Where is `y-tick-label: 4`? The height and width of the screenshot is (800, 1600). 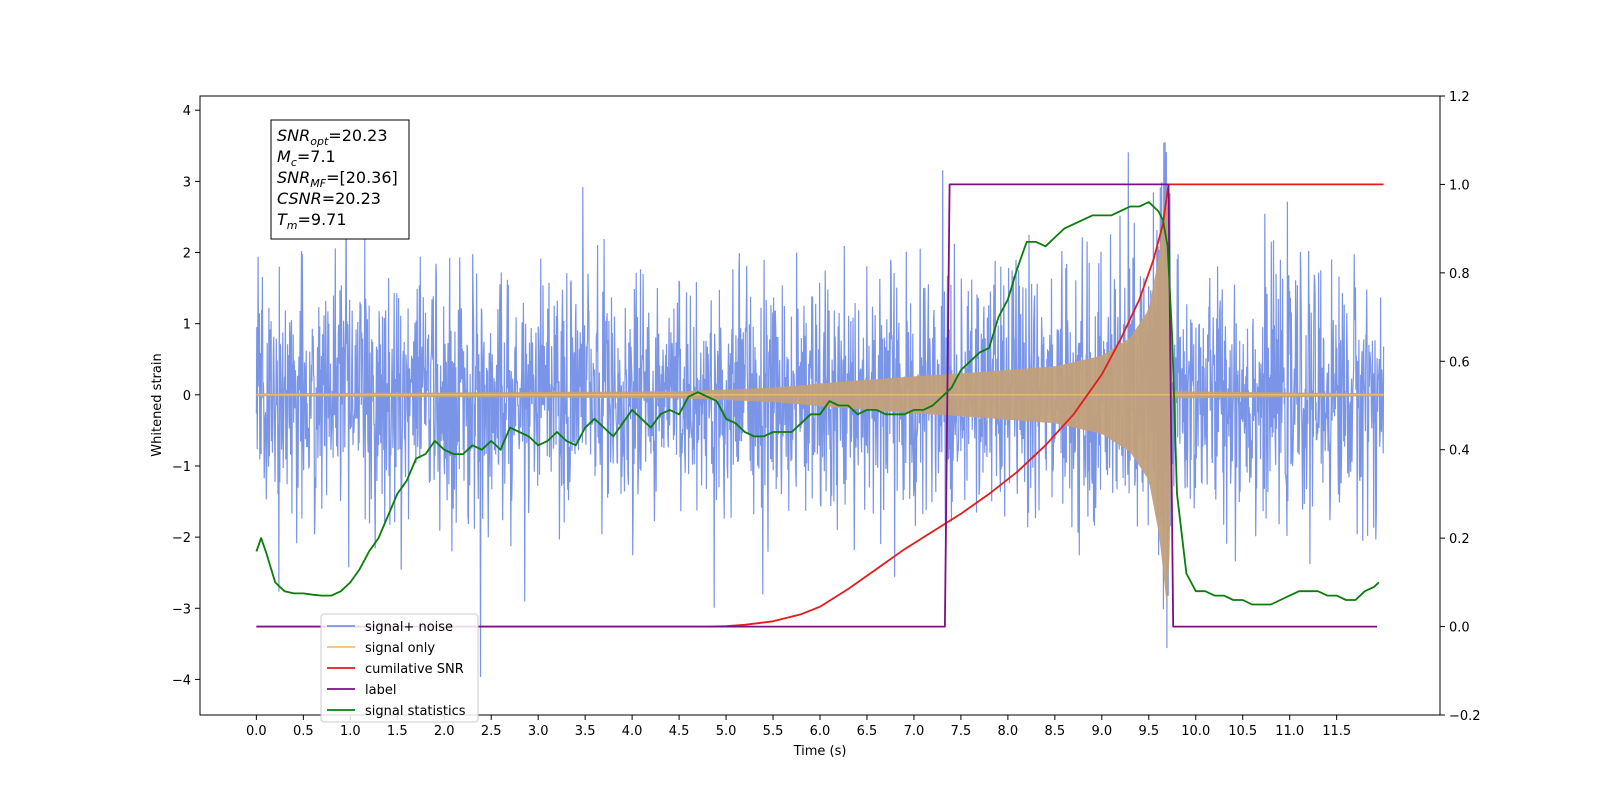
y-tick-label: 4 is located at coordinates (187, 111).